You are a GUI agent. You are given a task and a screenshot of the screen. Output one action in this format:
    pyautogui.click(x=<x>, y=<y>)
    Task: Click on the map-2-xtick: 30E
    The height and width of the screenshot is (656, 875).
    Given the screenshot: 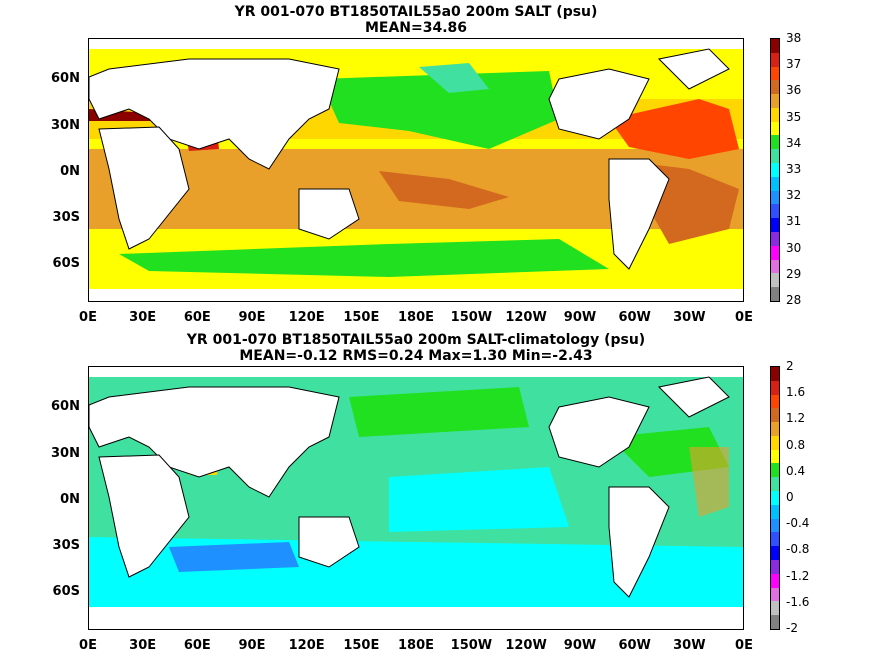 What is the action you would take?
    pyautogui.click(x=143, y=645)
    